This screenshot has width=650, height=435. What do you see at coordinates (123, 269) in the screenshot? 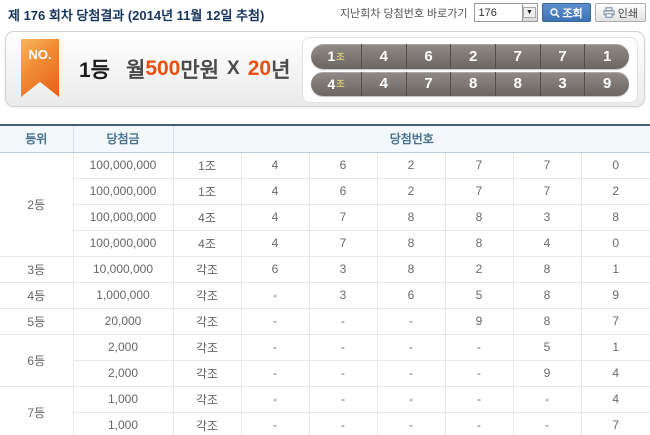
I see `prize-cell: 10,000,000` at bounding box center [123, 269].